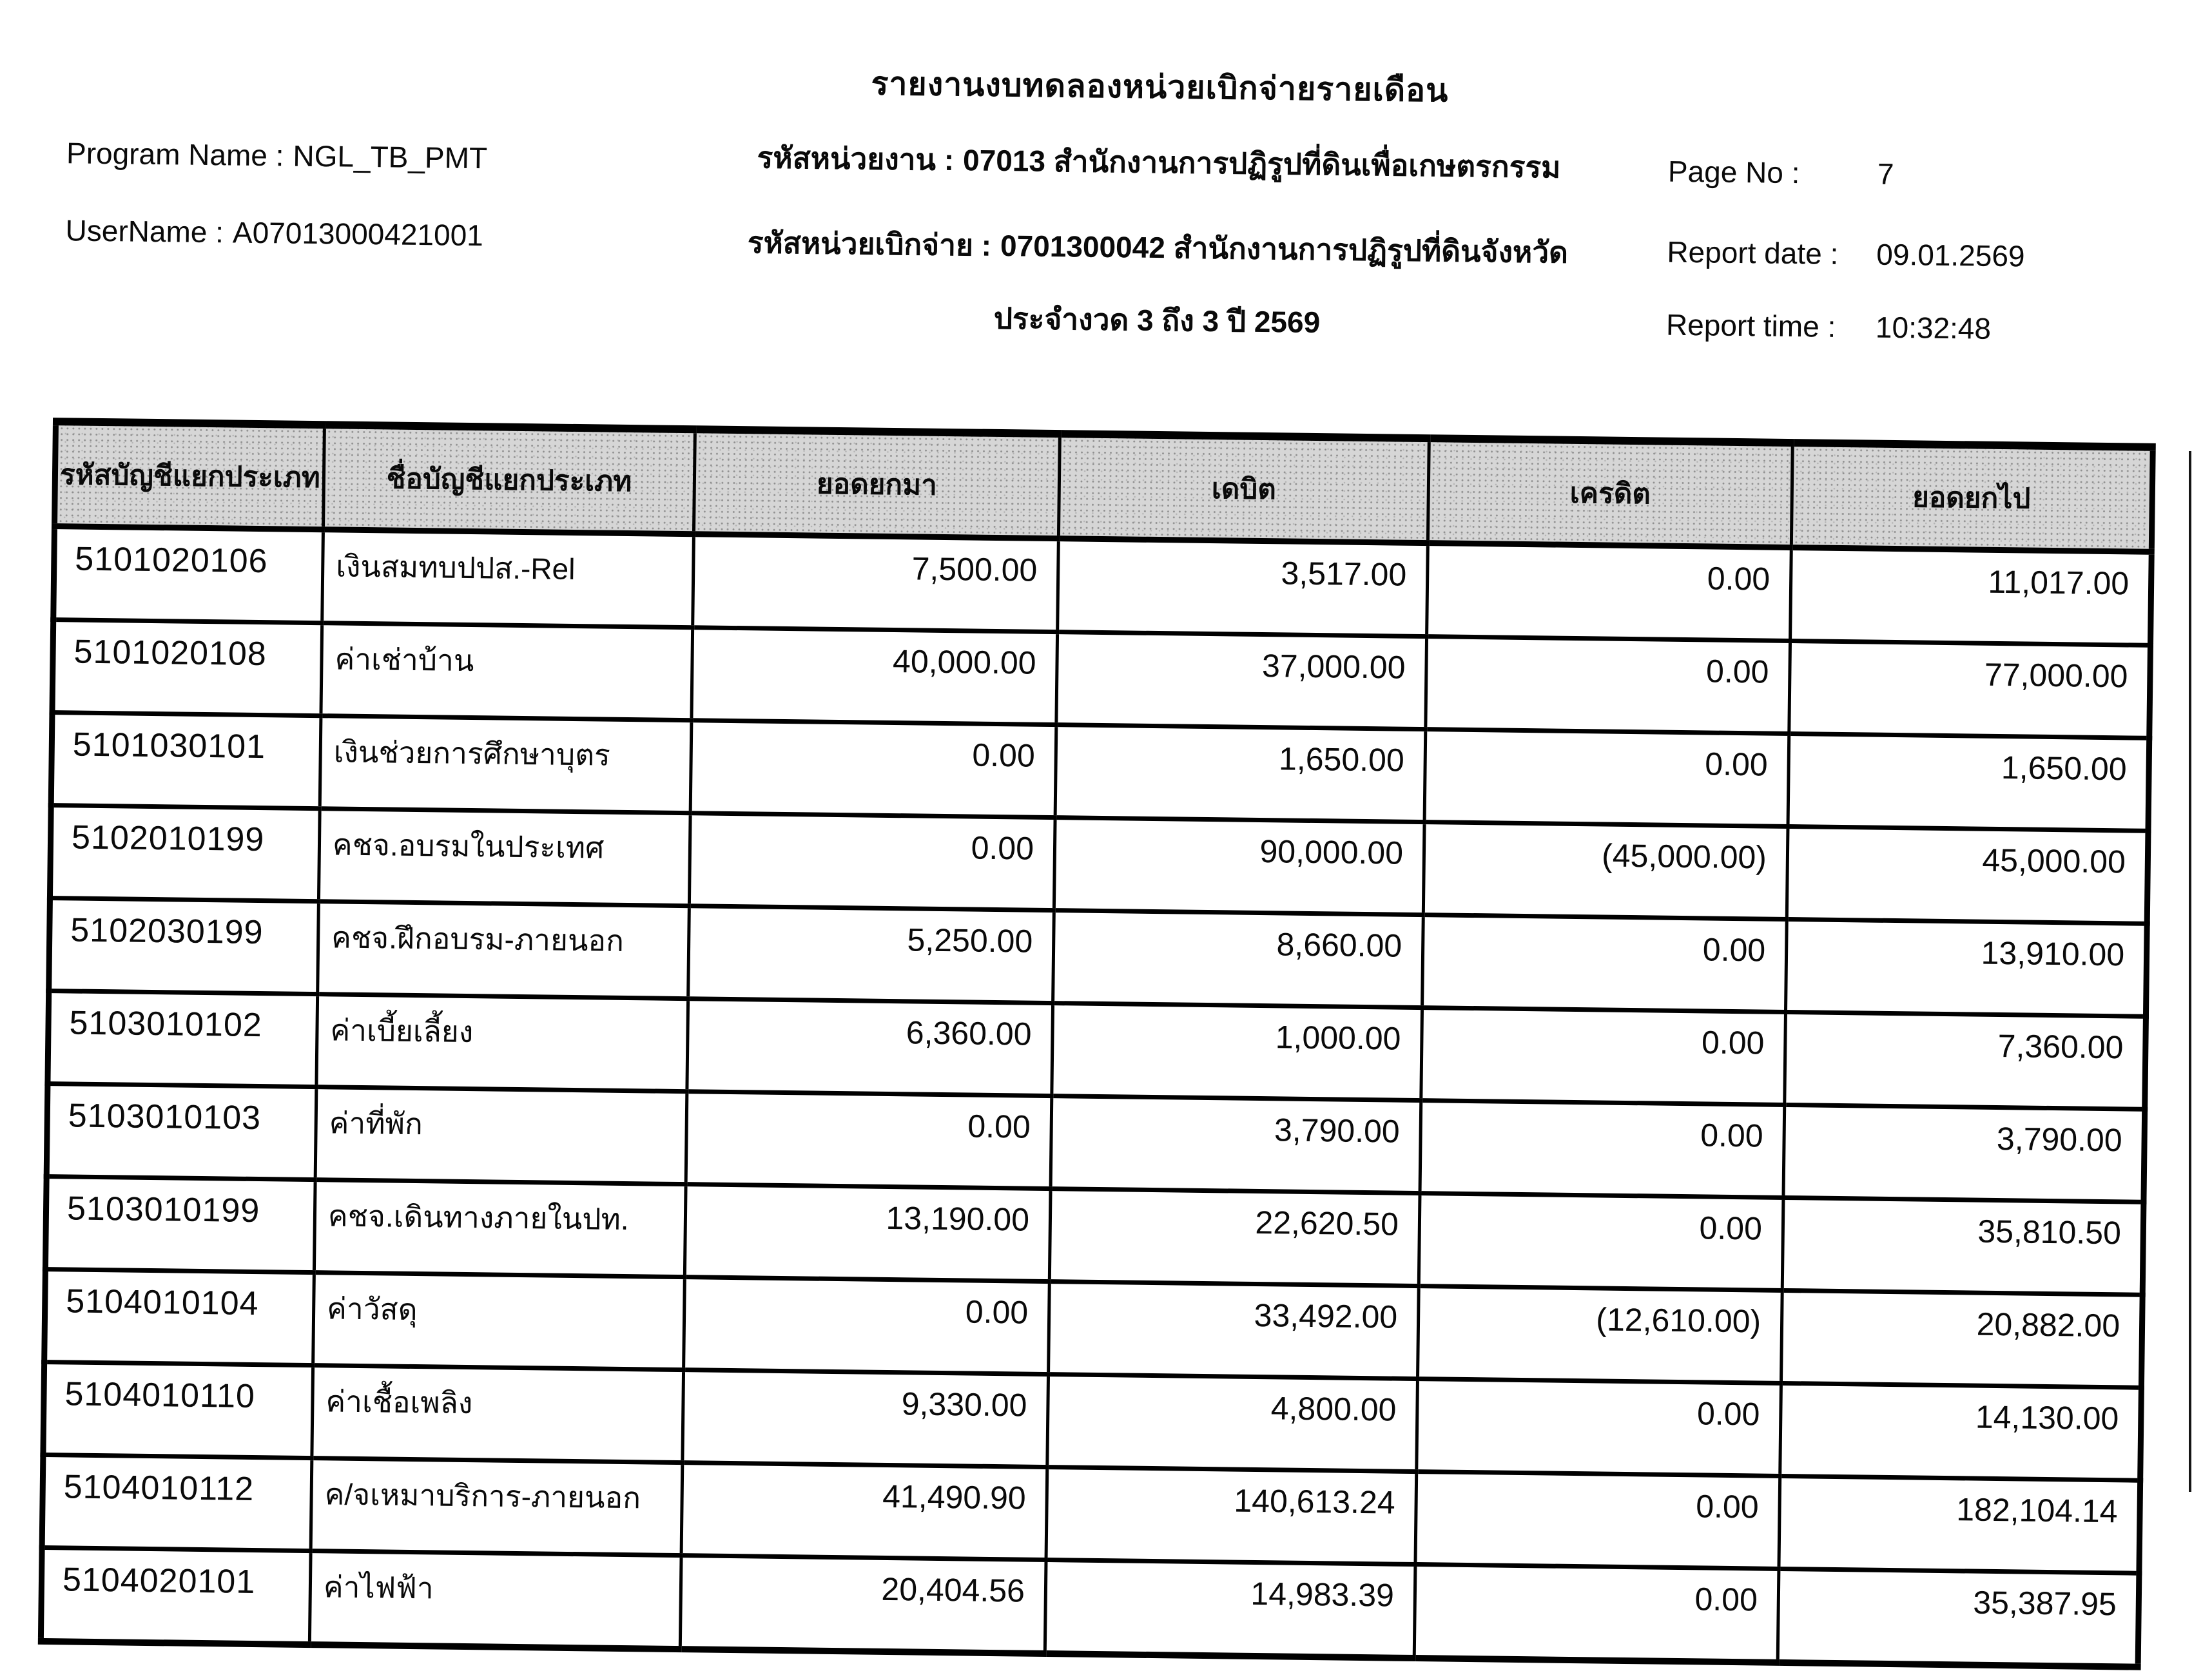 Image resolution: width=2212 pixels, height=1671 pixels. I want to click on cell-account-code: 5102030199, so click(183, 946).